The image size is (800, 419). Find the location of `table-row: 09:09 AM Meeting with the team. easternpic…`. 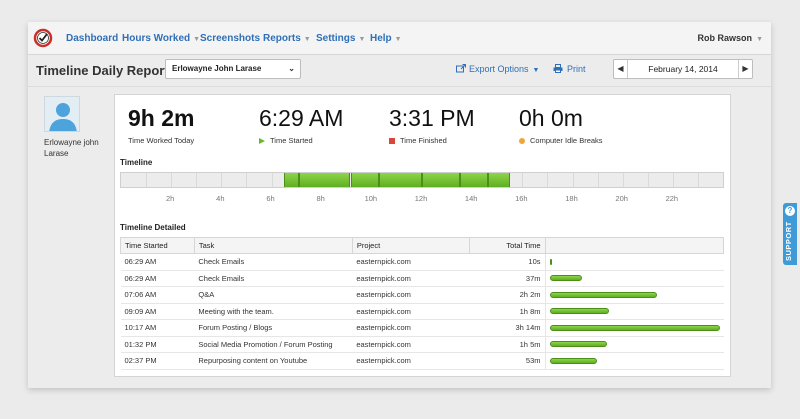

table-row: 09:09 AM Meeting with the team. easternpic… is located at coordinates (422, 311).